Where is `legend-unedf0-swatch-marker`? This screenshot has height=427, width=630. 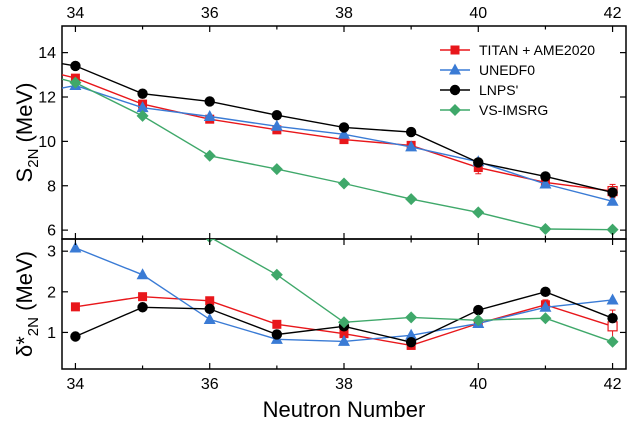 legend-unedf0-swatch-marker is located at coordinates (455, 69).